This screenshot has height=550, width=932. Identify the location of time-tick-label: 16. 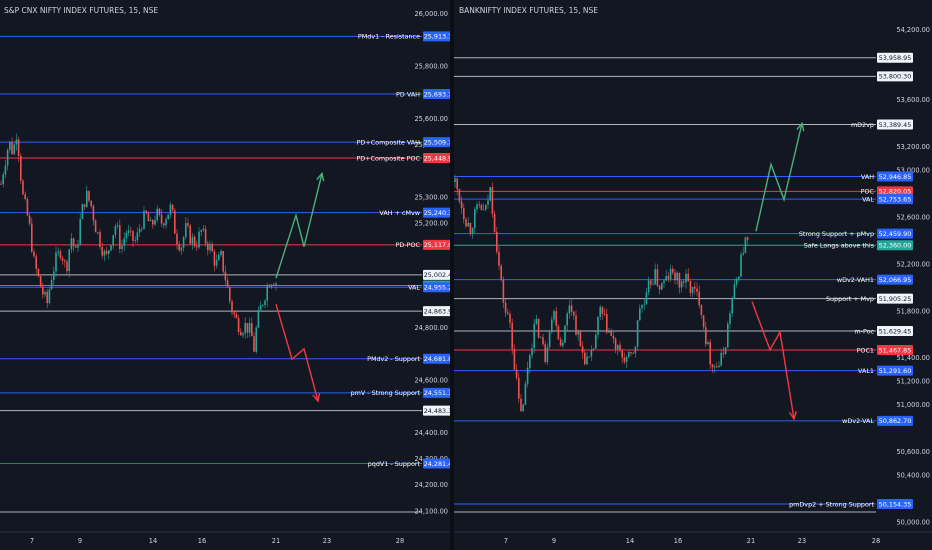
(202, 541).